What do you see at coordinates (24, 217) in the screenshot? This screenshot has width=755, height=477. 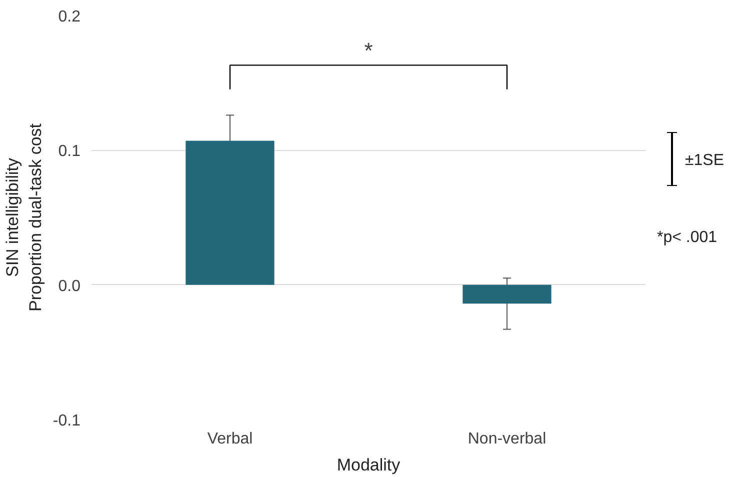 I see `y-axis-title: SIN intelligibility Proportion dual-task cost` at bounding box center [24, 217].